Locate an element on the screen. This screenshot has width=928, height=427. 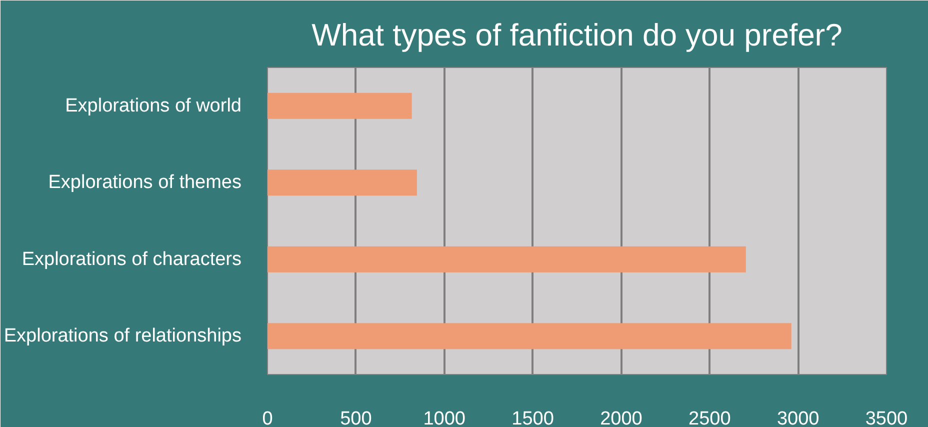
y-tick-label: Explorations of world is located at coordinates (153, 105).